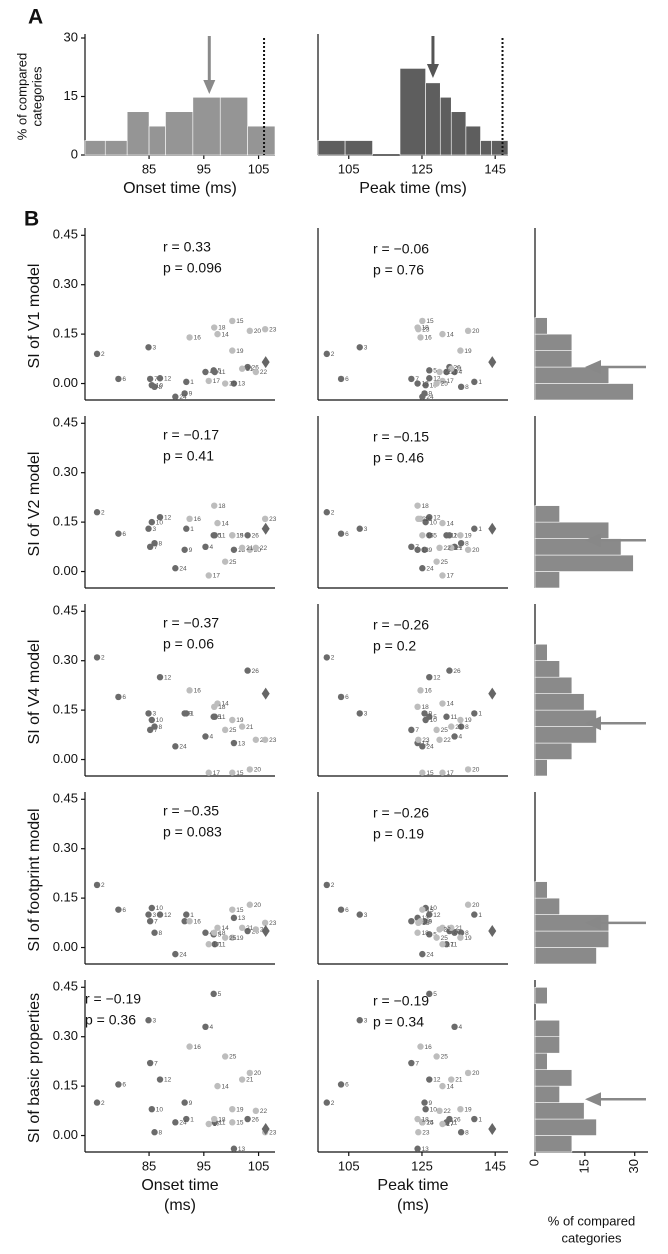 Image resolution: width=668 pixels, height=1254 pixels. Describe the element at coordinates (155, 348) in the screenshot. I see `point-label: 3` at that location.